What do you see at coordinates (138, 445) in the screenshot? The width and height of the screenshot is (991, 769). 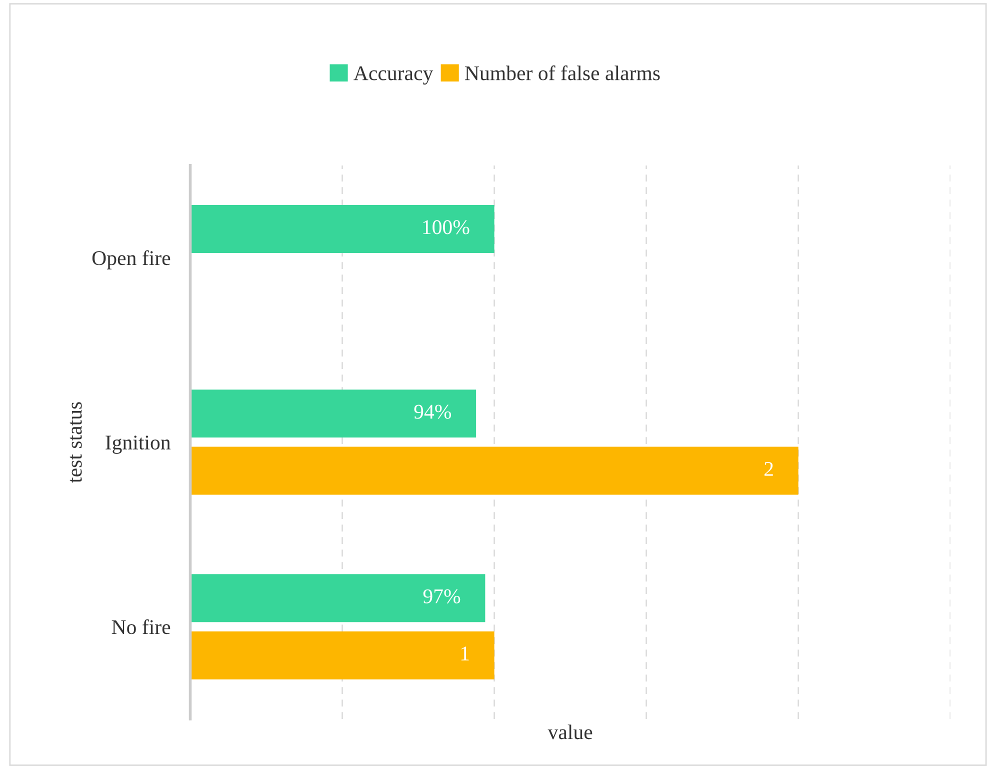 I see `y-tick-label: Ignition` at bounding box center [138, 445].